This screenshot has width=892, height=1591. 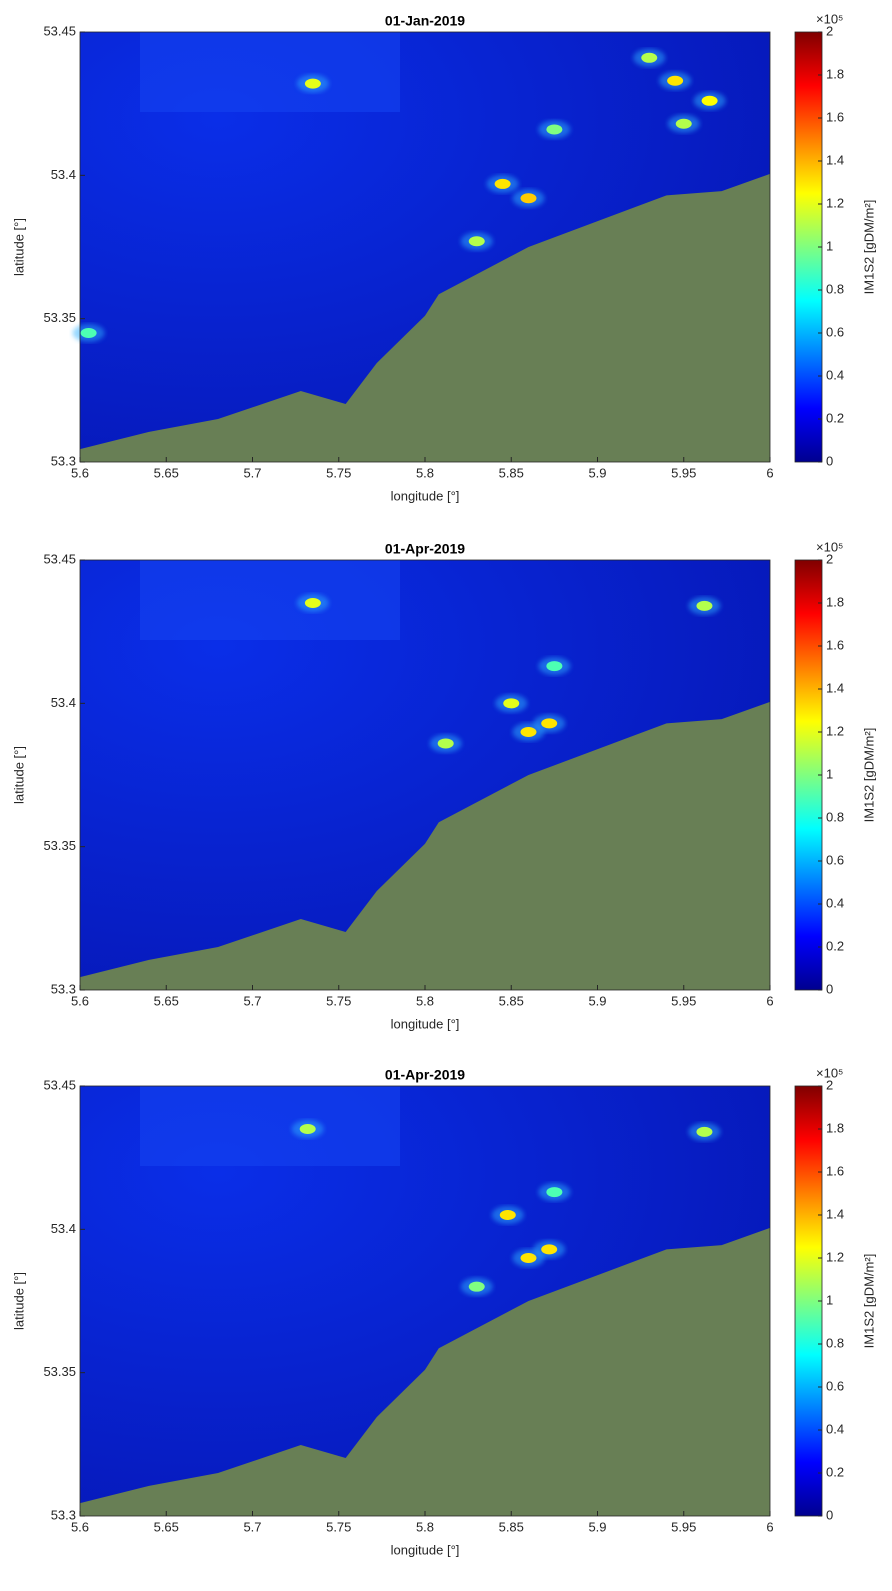 I want to click on colorbar-tick-label: 2, so click(x=829, y=1084).